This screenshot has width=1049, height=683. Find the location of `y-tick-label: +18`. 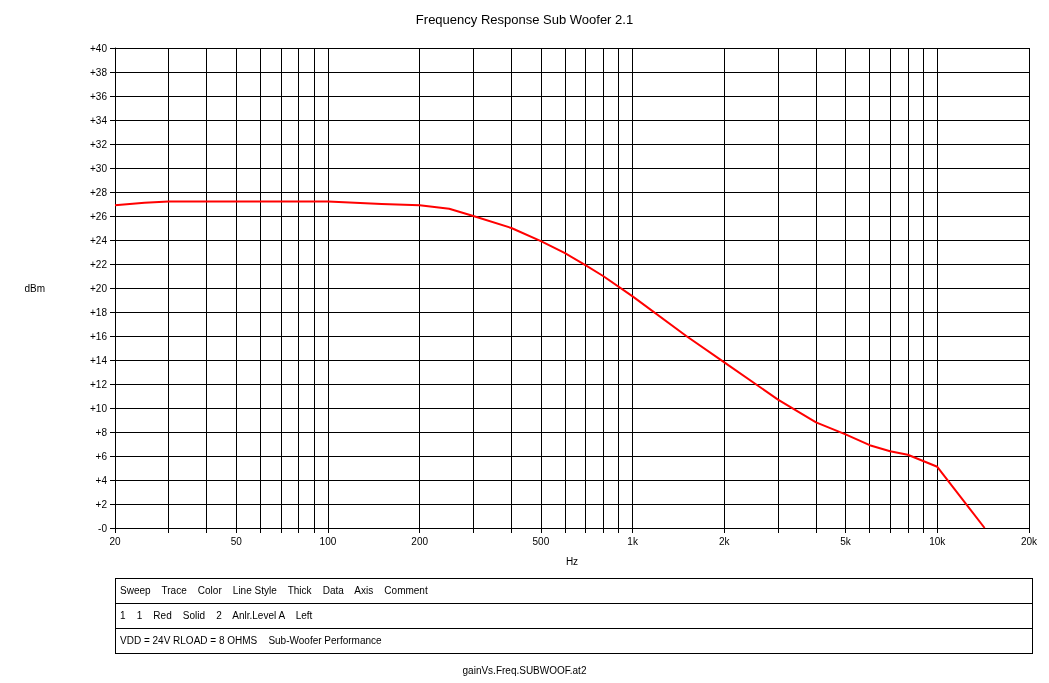

y-tick-label: +18 is located at coordinates (99, 312).